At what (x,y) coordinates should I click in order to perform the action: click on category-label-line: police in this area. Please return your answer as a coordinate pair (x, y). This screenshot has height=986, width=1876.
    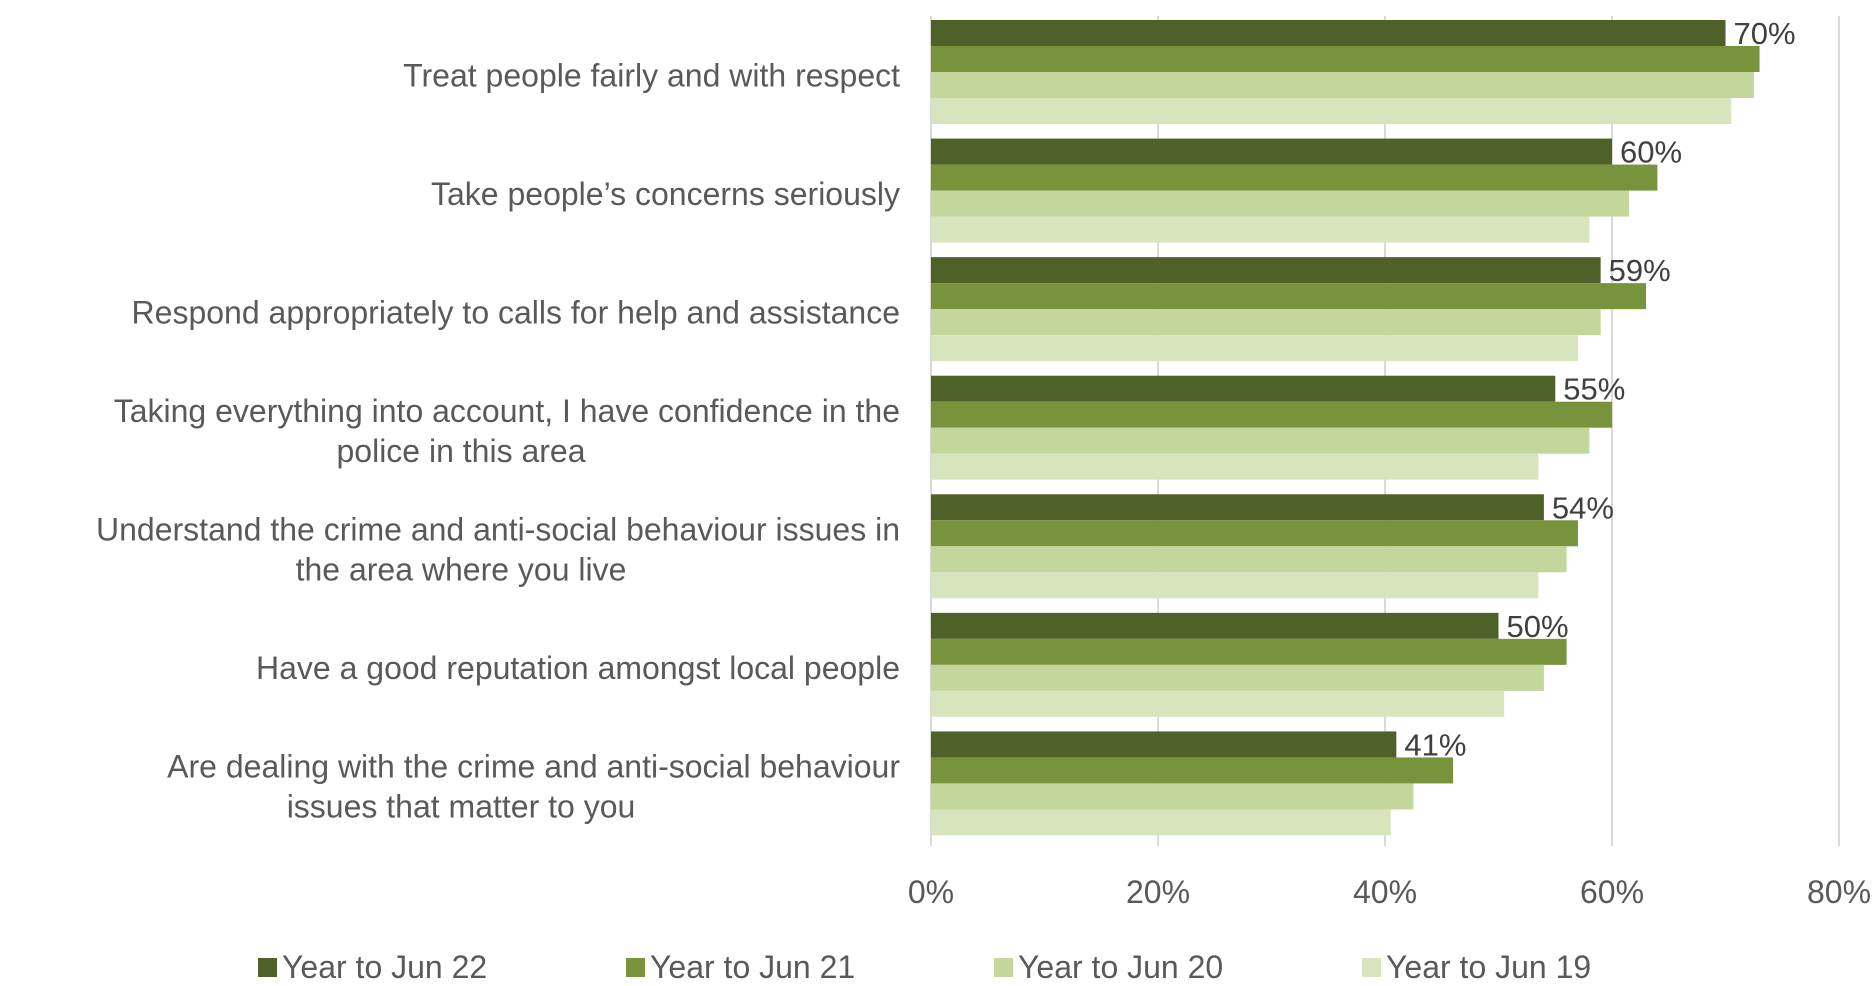
    Looking at the image, I should click on (460, 451).